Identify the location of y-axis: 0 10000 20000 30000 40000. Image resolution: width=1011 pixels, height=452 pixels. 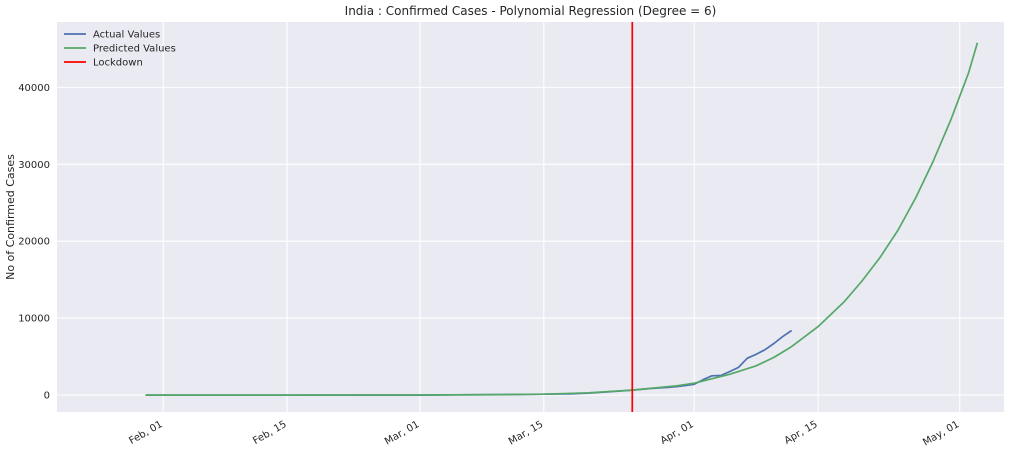
(34, 242).